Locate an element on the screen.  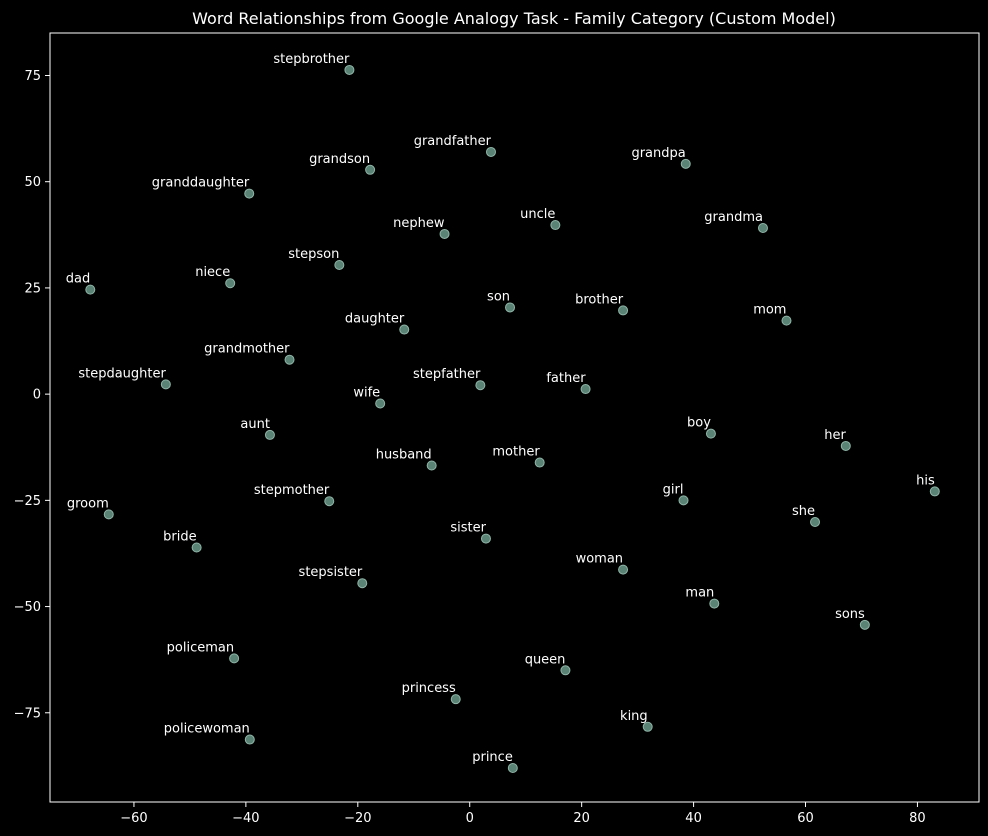
point-label: stepfather is located at coordinates (447, 374).